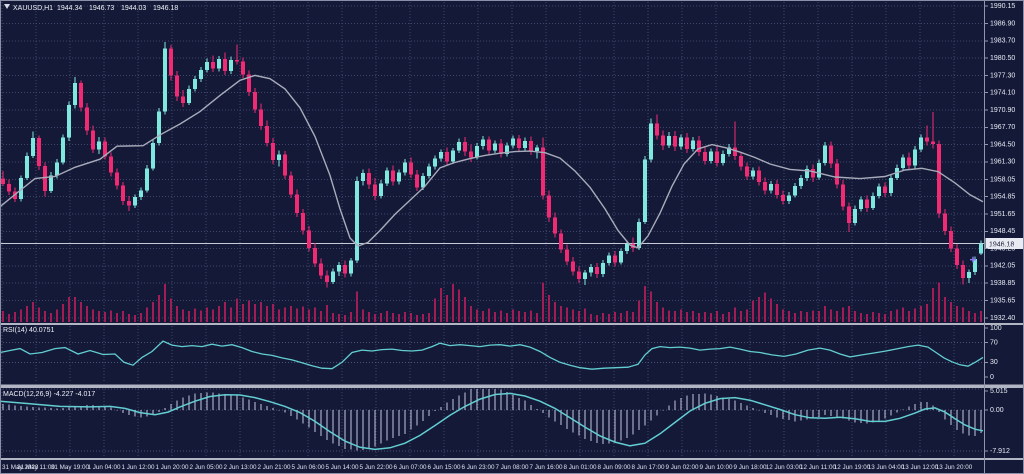 The height and width of the screenshot is (474, 1024). I want to click on price-axis-label: 1932.40, so click(1002, 318).